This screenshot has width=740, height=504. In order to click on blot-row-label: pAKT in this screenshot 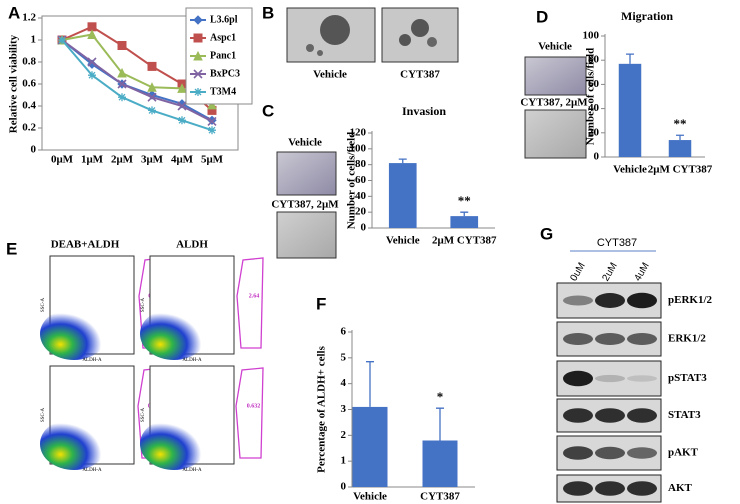, I will do `click(683, 453)`.